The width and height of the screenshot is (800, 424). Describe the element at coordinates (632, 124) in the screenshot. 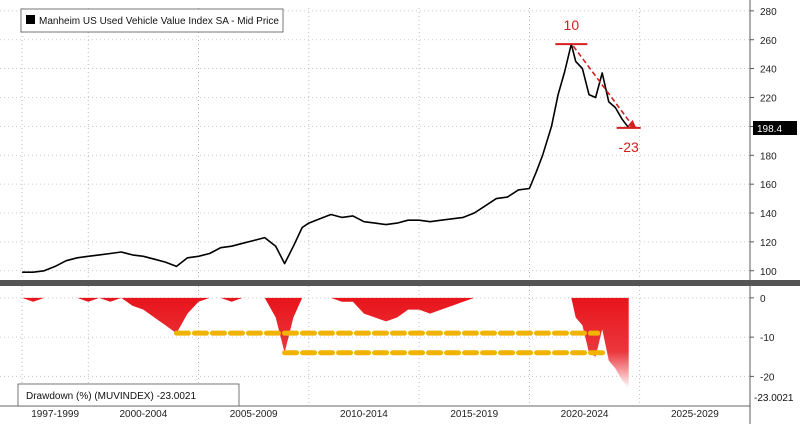

I see `arrow-head` at that location.